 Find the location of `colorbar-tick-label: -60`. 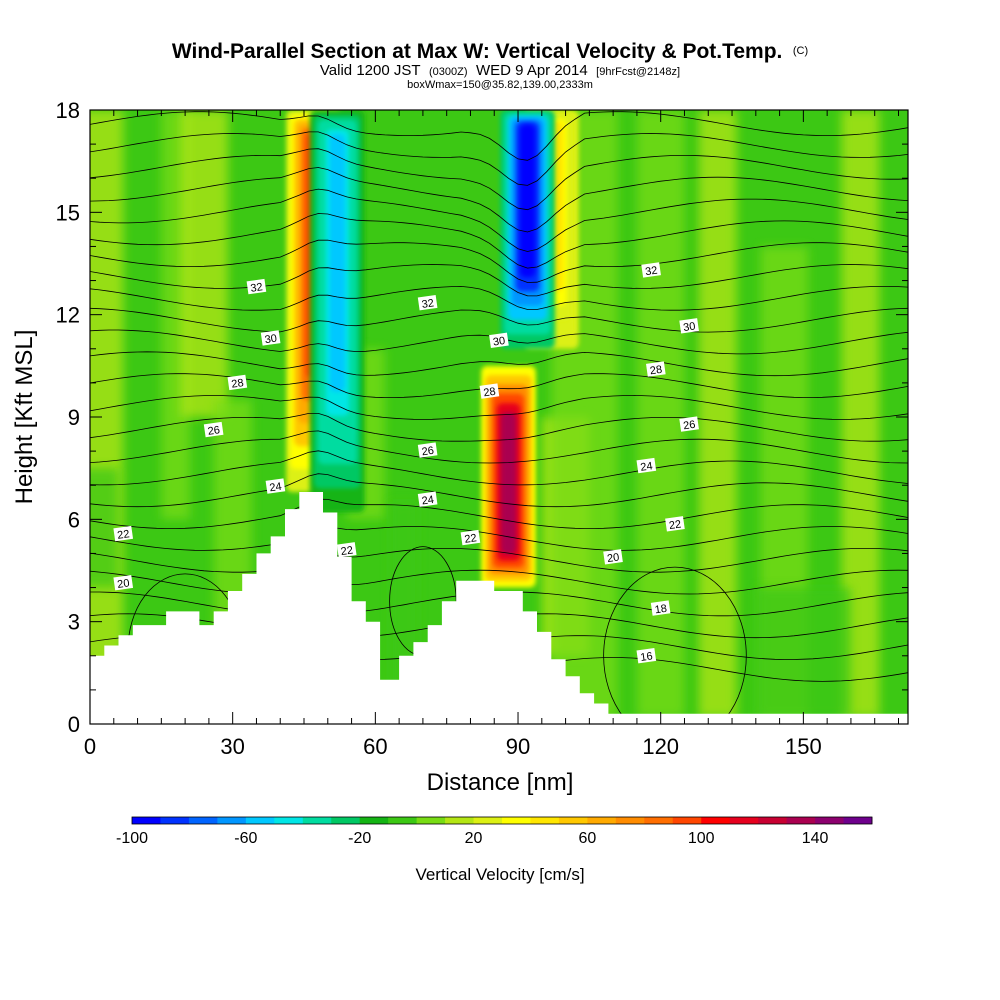

colorbar-tick-label: -60 is located at coordinates (245, 838).